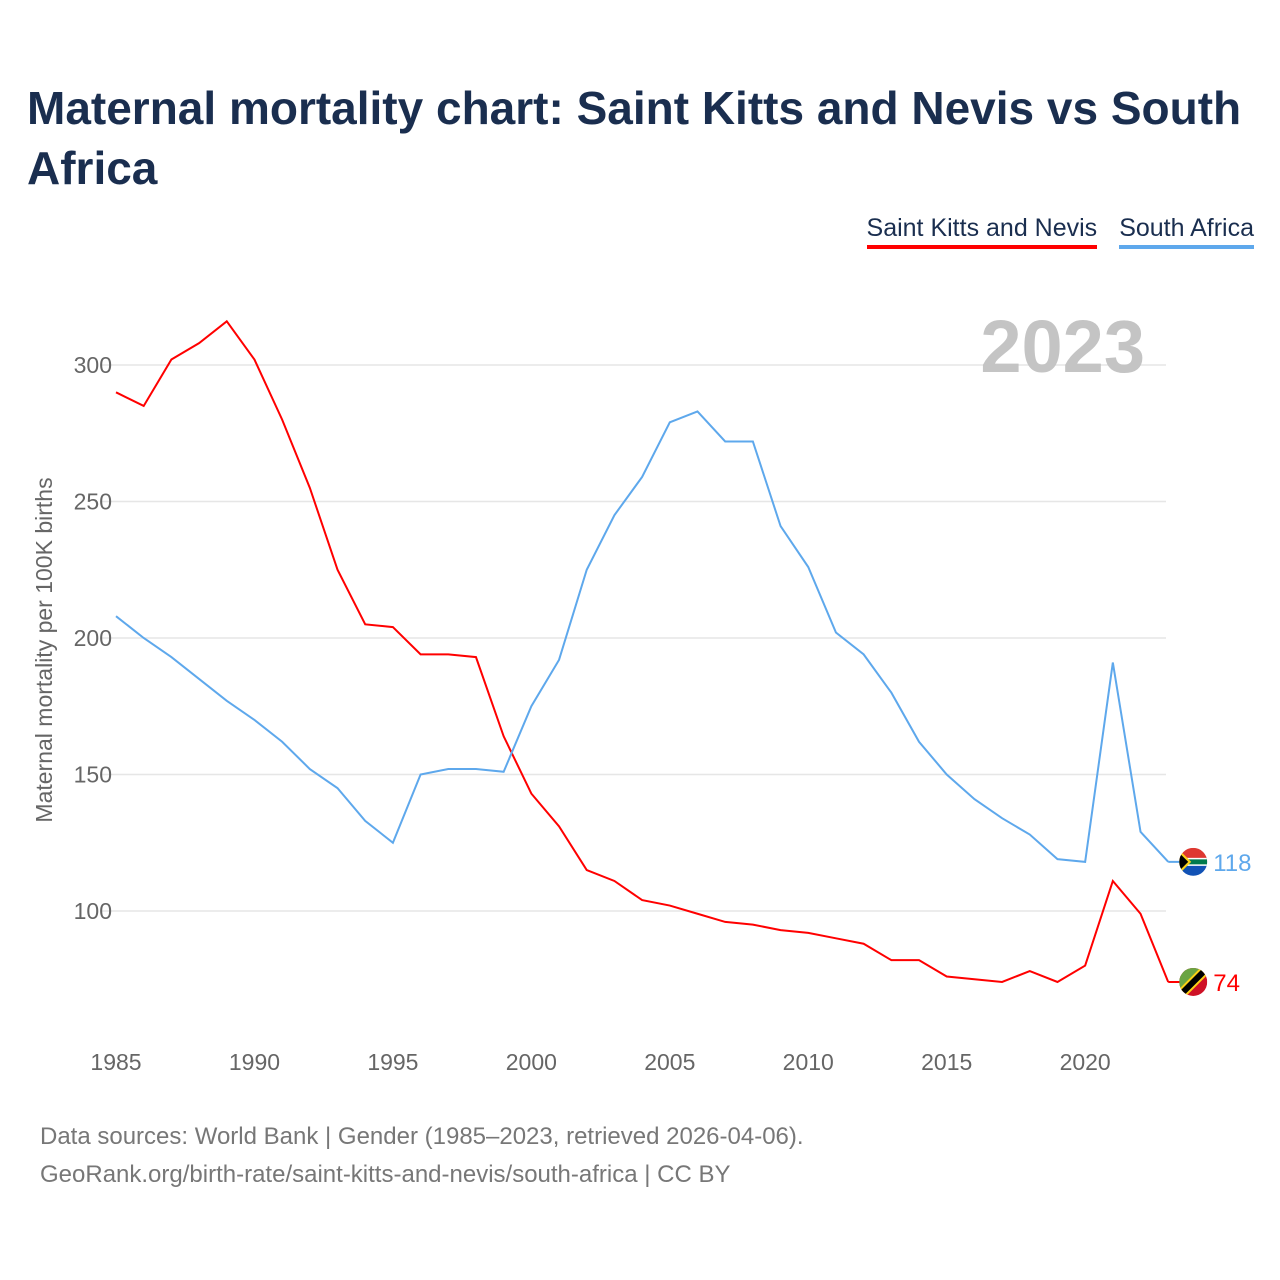 This screenshot has height=1280, width=1280. Describe the element at coordinates (254, 1062) in the screenshot. I see `x-tick-label: 1990` at that location.